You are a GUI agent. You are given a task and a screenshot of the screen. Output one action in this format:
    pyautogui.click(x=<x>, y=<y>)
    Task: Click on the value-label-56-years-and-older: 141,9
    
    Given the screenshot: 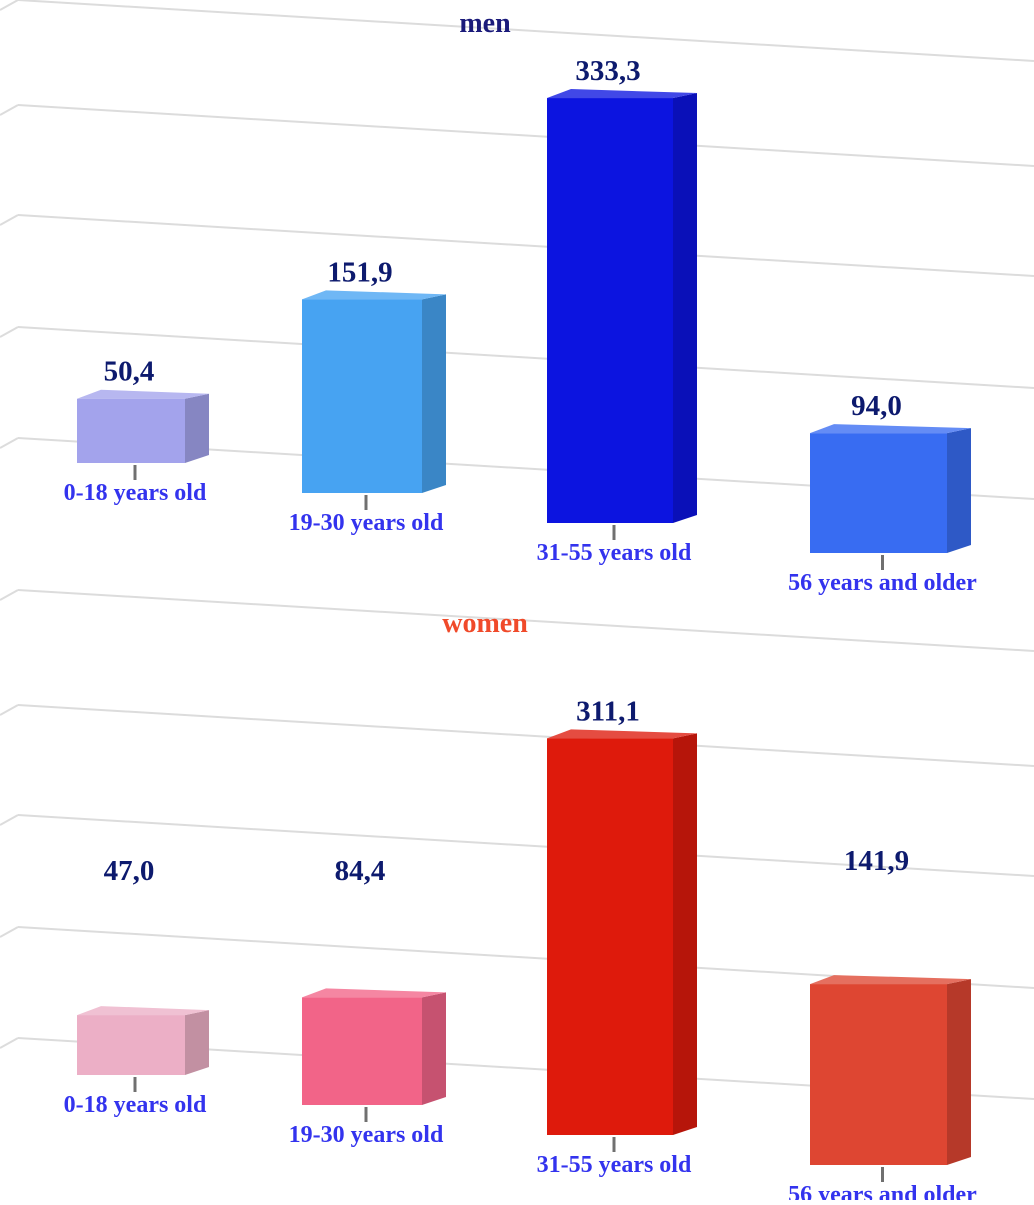 What is the action you would take?
    pyautogui.click(x=876, y=861)
    